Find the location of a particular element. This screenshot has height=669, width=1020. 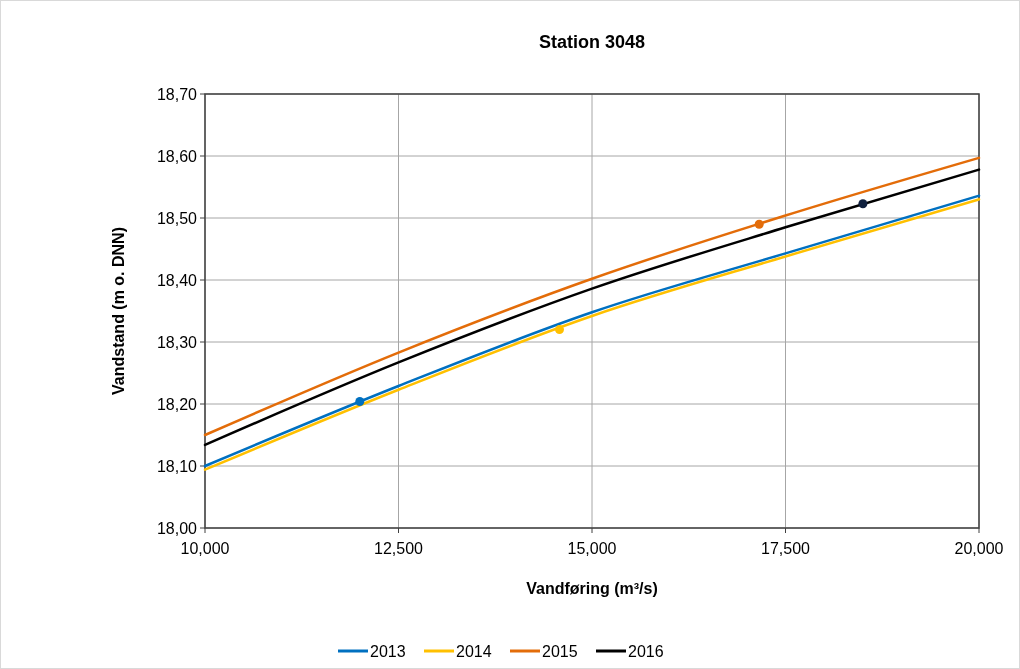

x-tick-label: 20,000 is located at coordinates (979, 548).